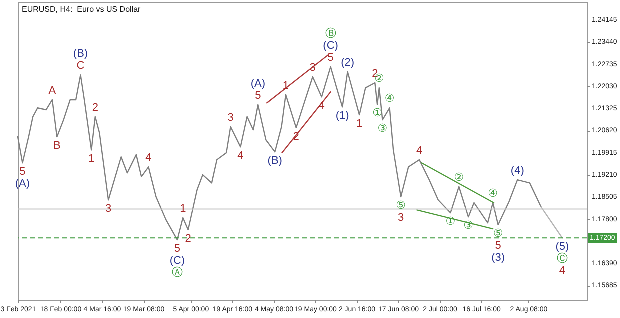  What do you see at coordinates (563, 247) in the screenshot?
I see `annotation: (5)` at bounding box center [563, 247].